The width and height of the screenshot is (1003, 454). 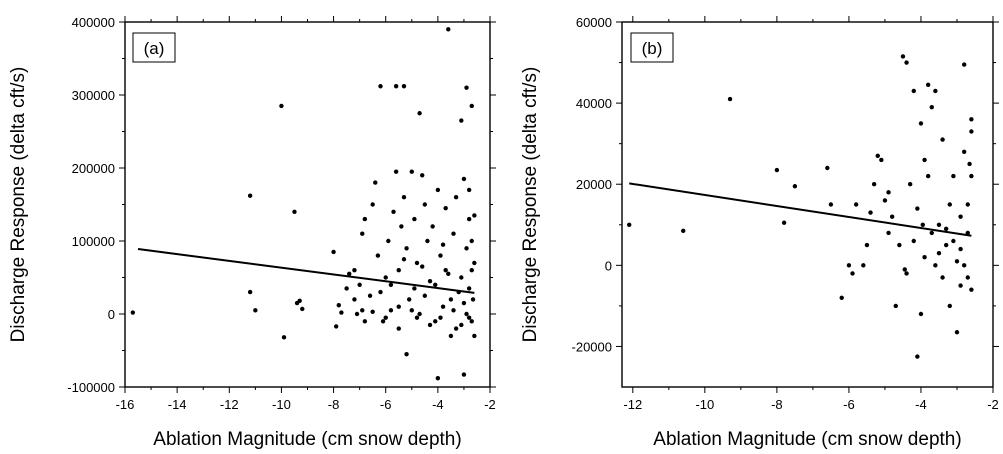 I want to click on x-tick-label: -6, so click(x=849, y=404).